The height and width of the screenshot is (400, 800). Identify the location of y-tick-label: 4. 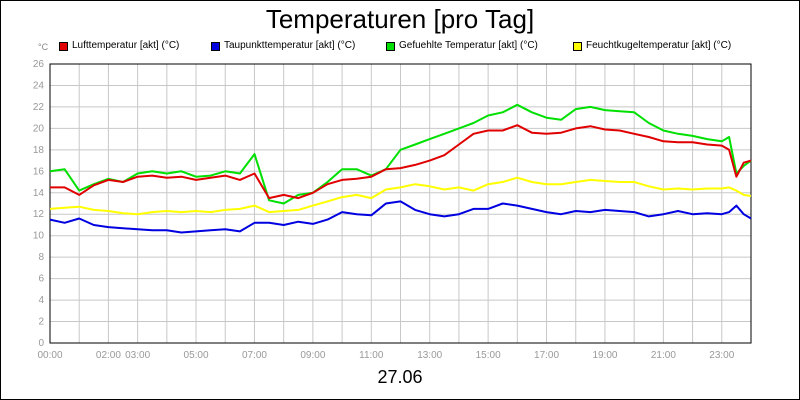
(41, 300).